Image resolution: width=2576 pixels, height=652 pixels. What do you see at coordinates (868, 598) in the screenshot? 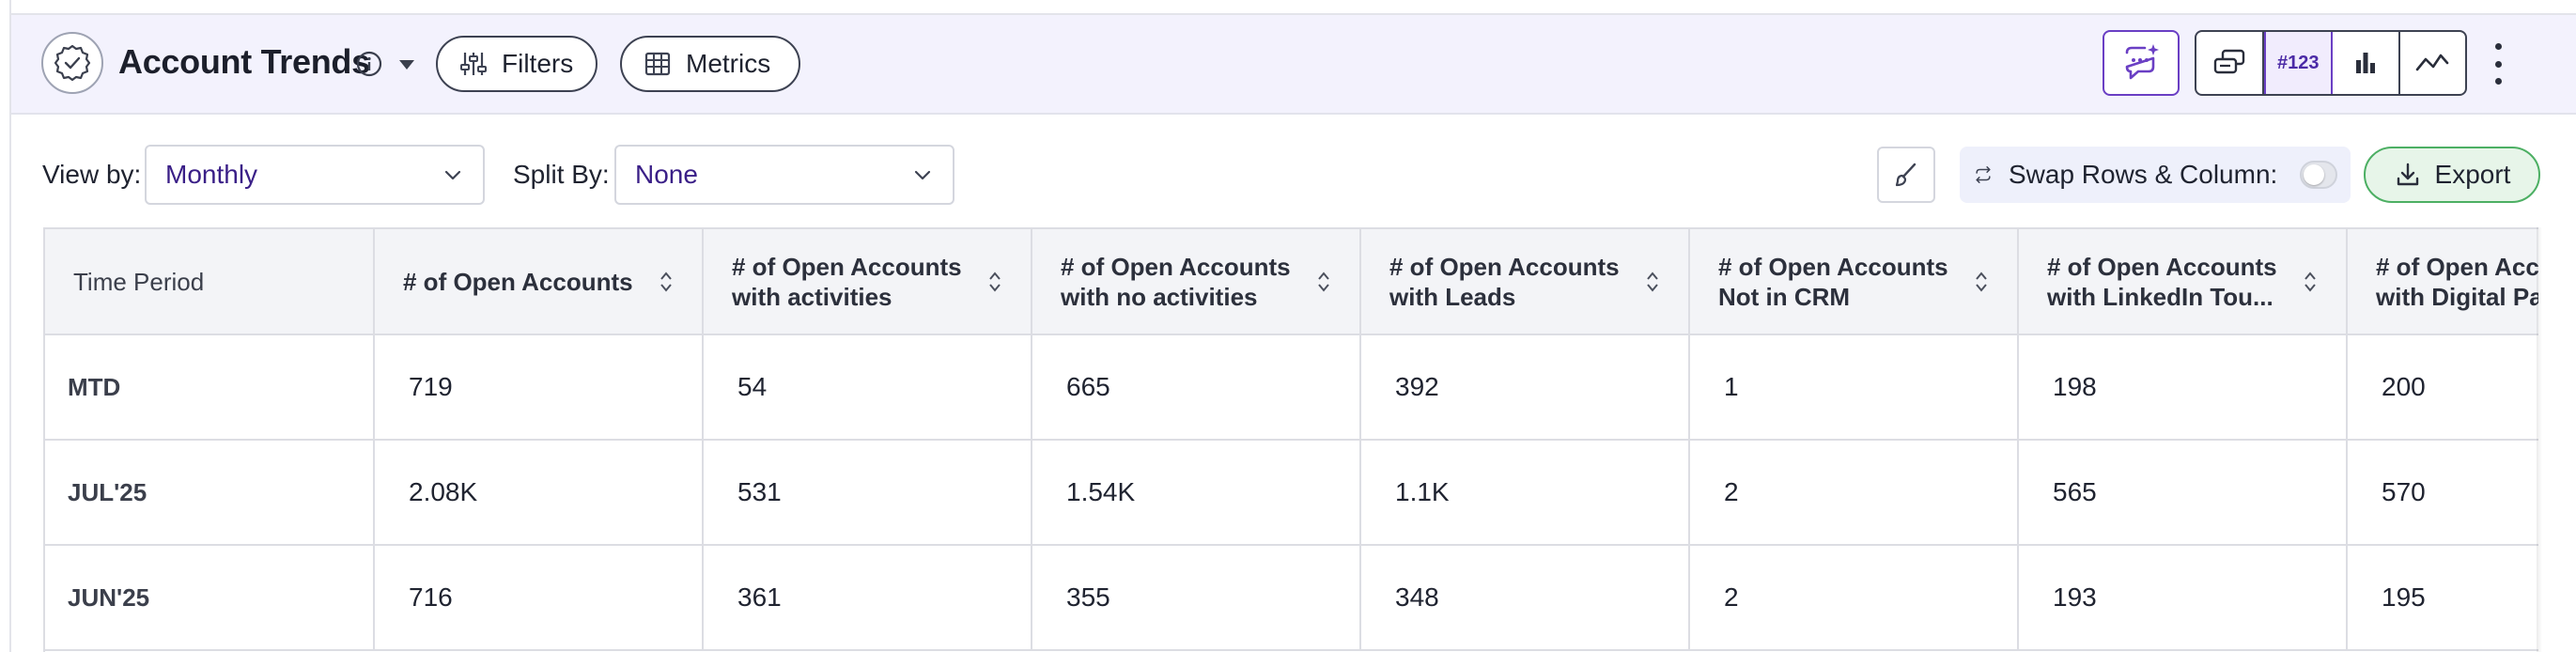
I see `table-cell: 361` at bounding box center [868, 598].